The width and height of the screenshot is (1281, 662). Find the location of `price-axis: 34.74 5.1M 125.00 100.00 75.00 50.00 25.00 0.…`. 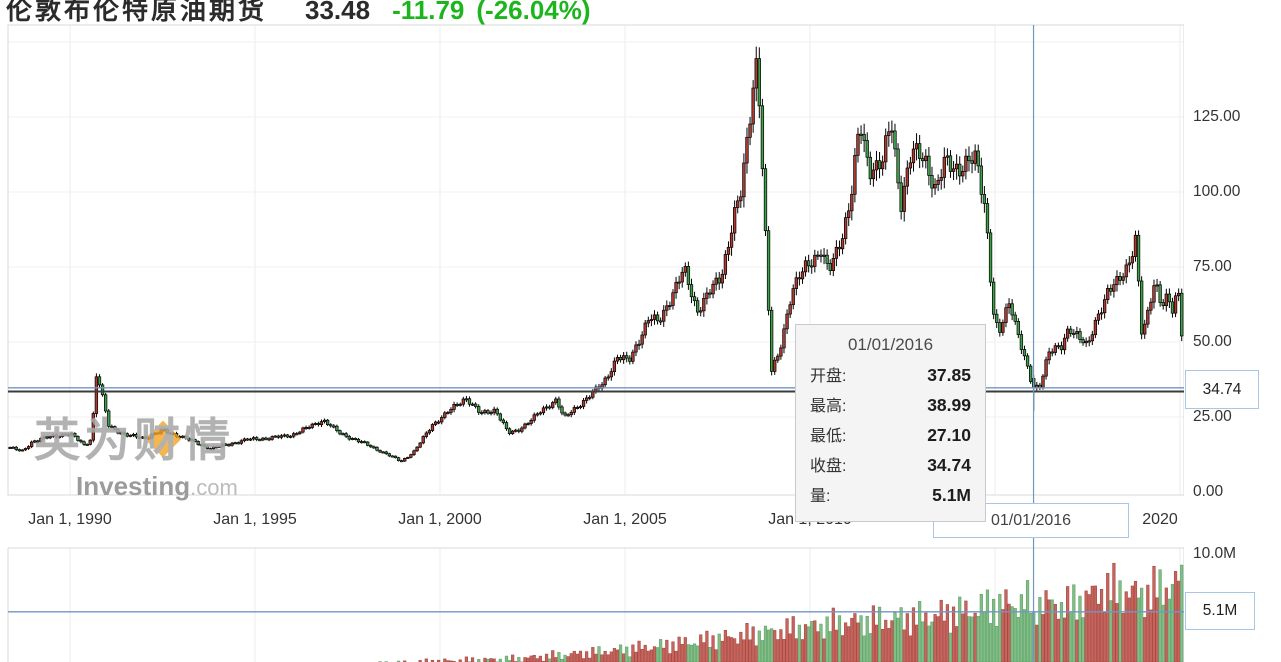

price-axis: 34.74 5.1M 125.00 100.00 75.00 50.00 25.00 0.… is located at coordinates (1232, 331).